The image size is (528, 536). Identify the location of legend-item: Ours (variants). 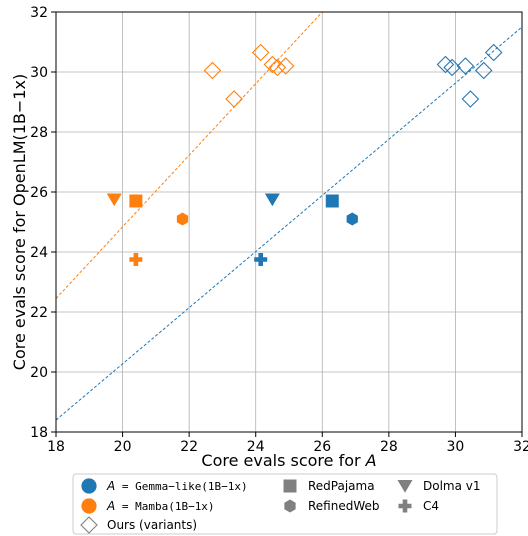
(138, 525).